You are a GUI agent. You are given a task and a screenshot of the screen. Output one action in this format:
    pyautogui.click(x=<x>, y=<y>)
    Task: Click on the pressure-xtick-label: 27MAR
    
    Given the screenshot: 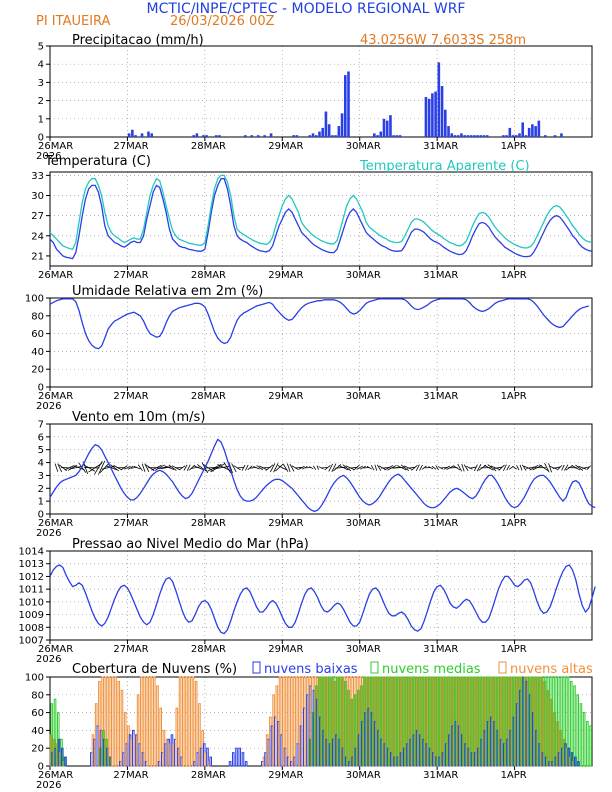 What is the action you would take?
    pyautogui.click(x=130, y=649)
    